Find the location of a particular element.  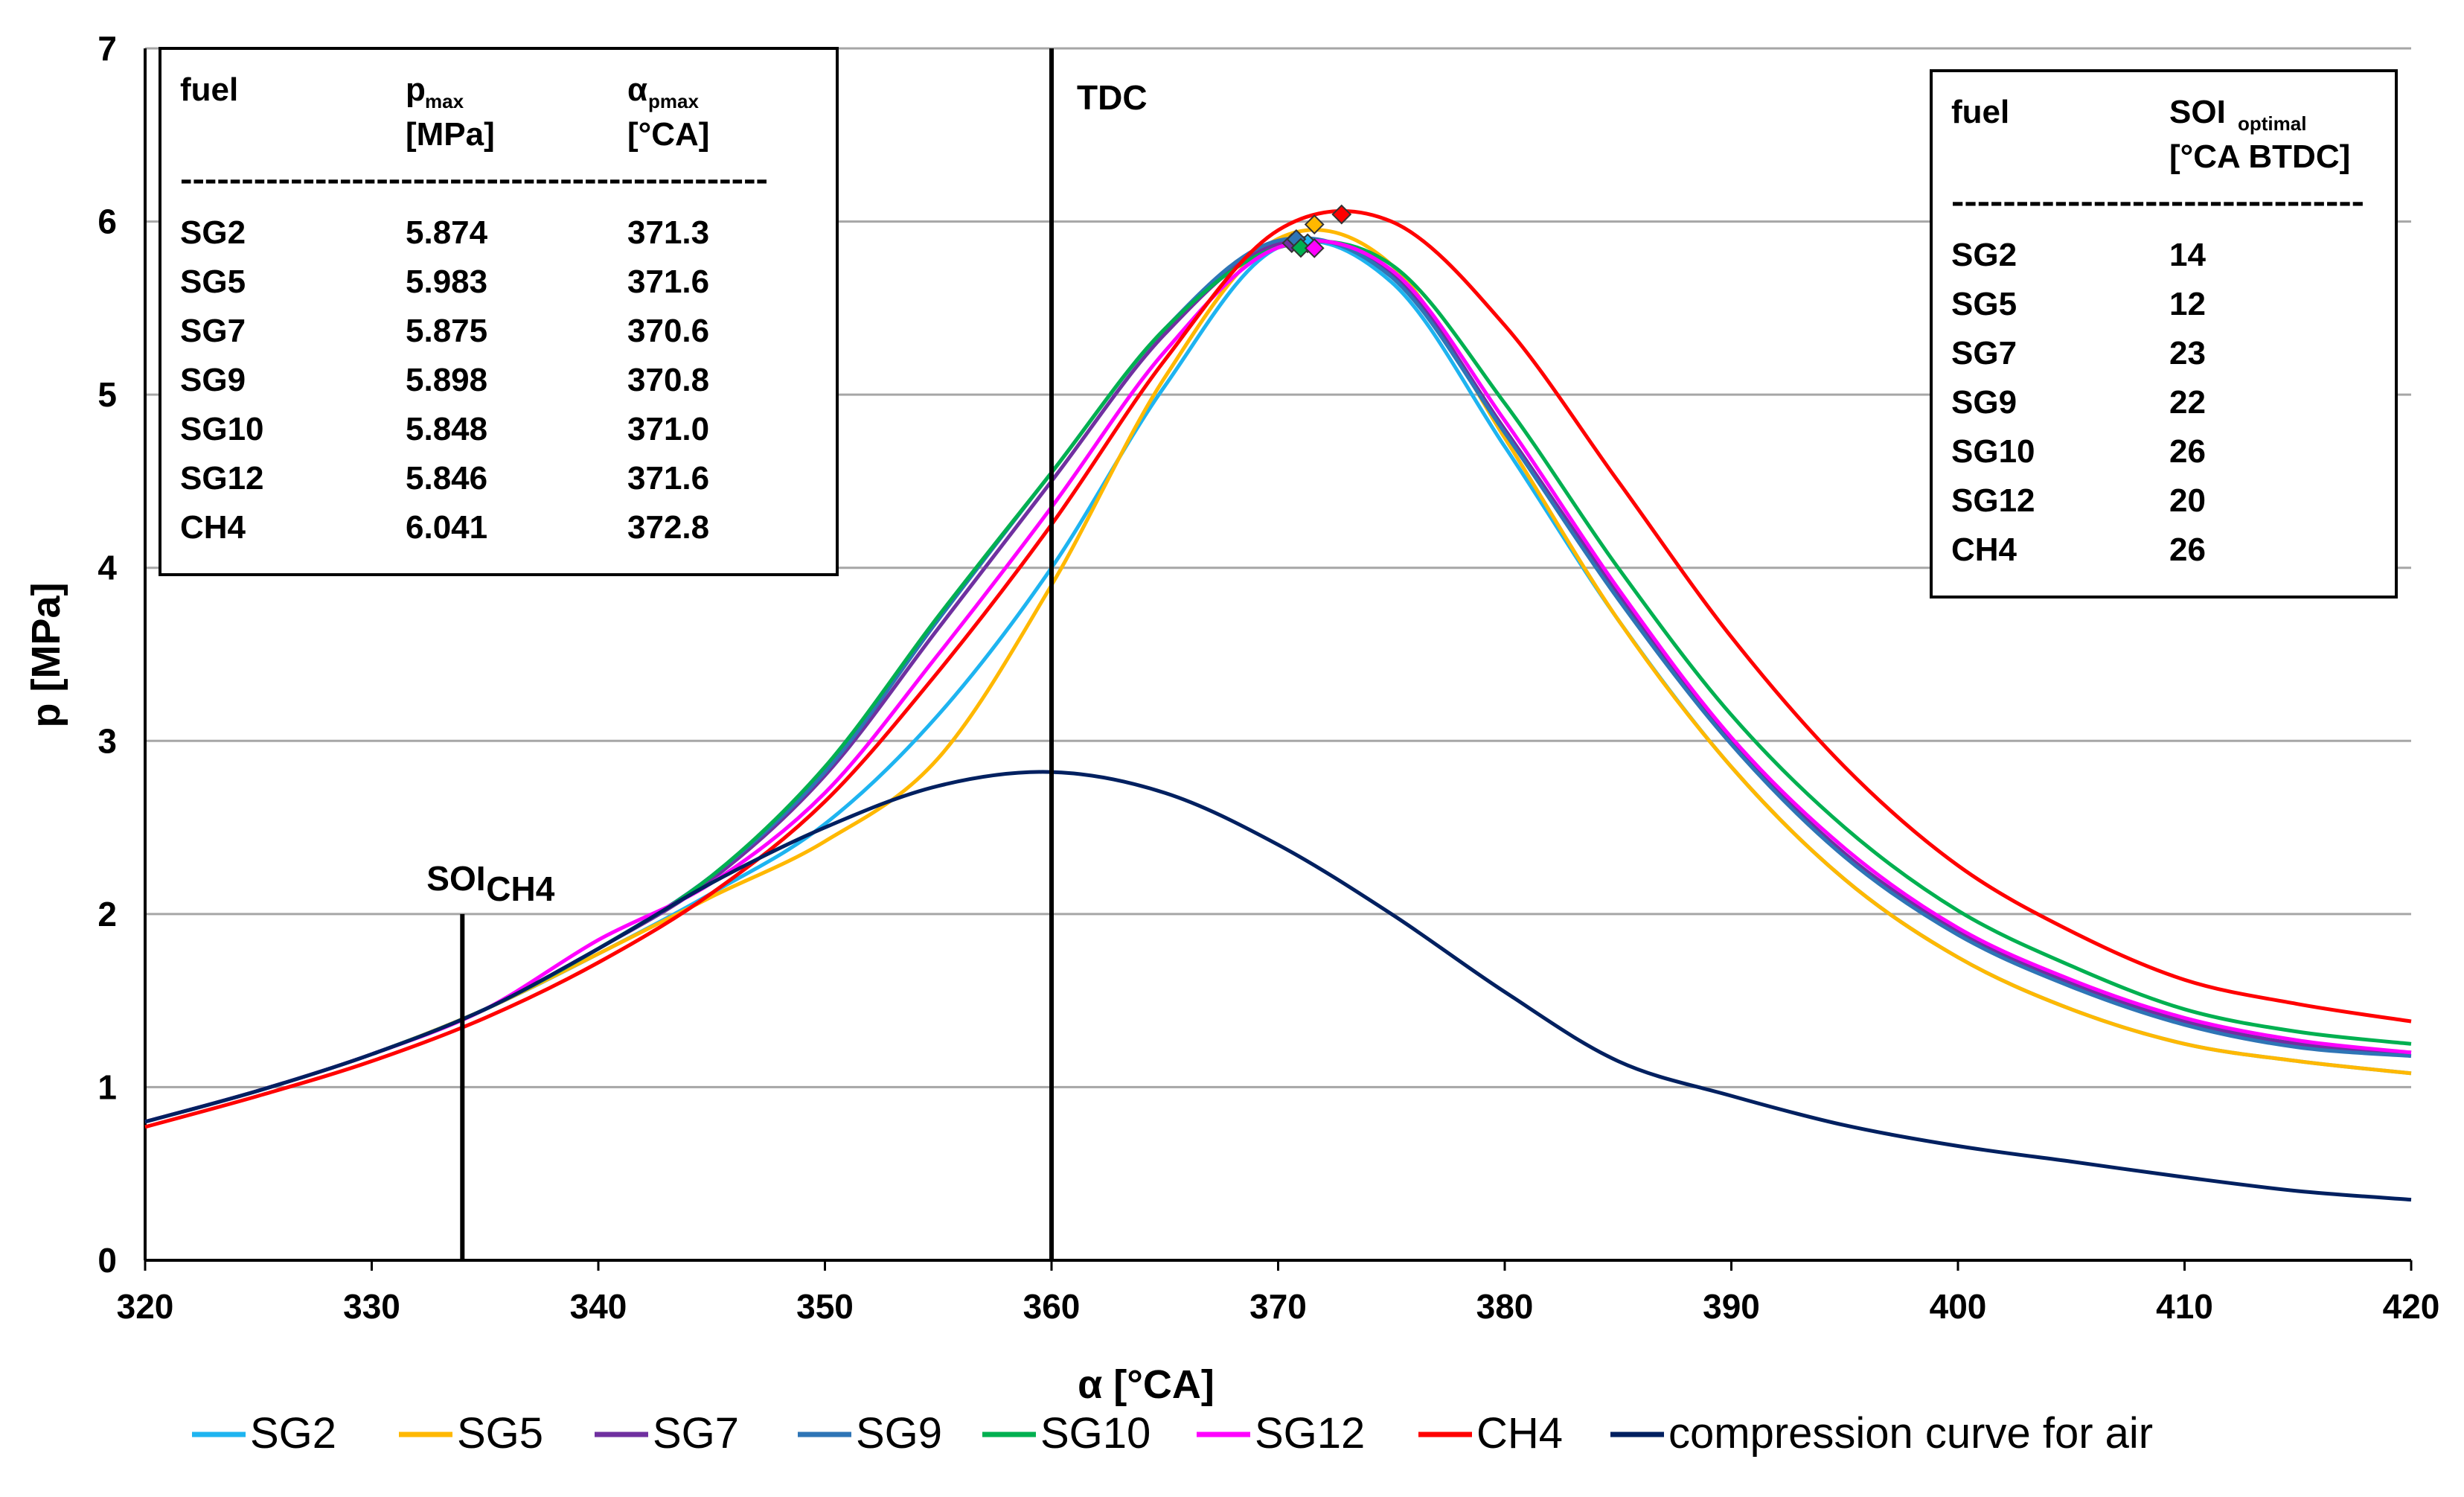

table-cell: 370.8 is located at coordinates (668, 380).